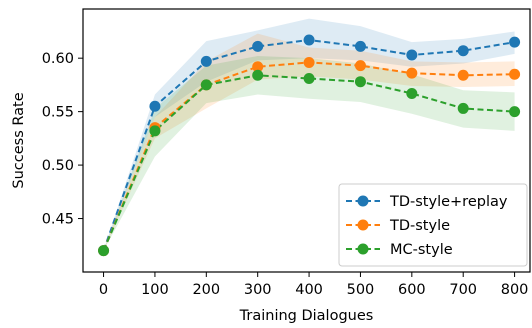 The height and width of the screenshot is (328, 532). I want to click on legend-label-2: MC-style, so click(421, 250).